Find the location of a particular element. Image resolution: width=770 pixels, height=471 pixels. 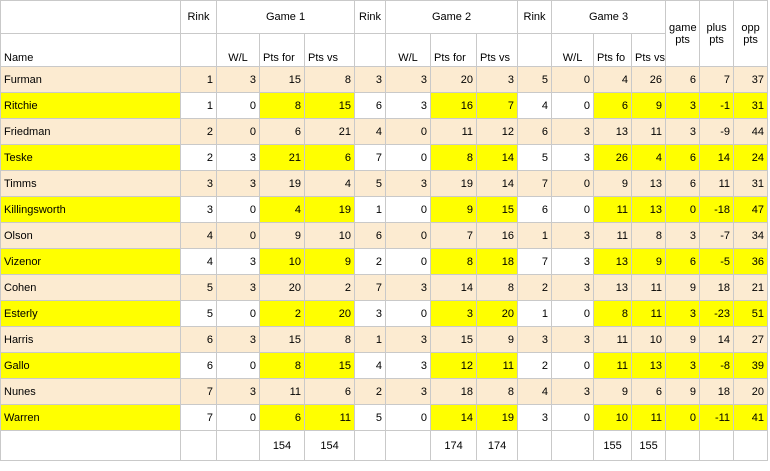

cell-rink-3: 2 is located at coordinates (535, 287).